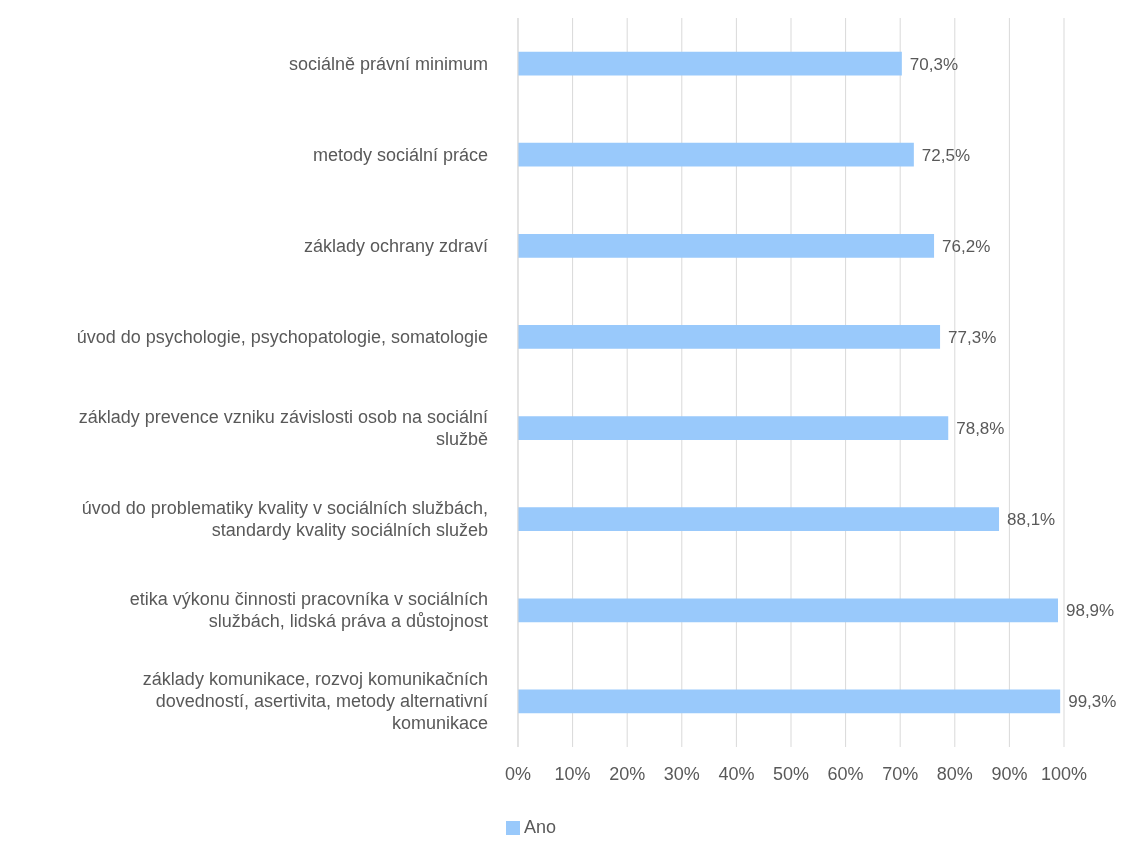  Describe the element at coordinates (1064, 773) in the screenshot. I see `x-tick-label: 100%` at that location.